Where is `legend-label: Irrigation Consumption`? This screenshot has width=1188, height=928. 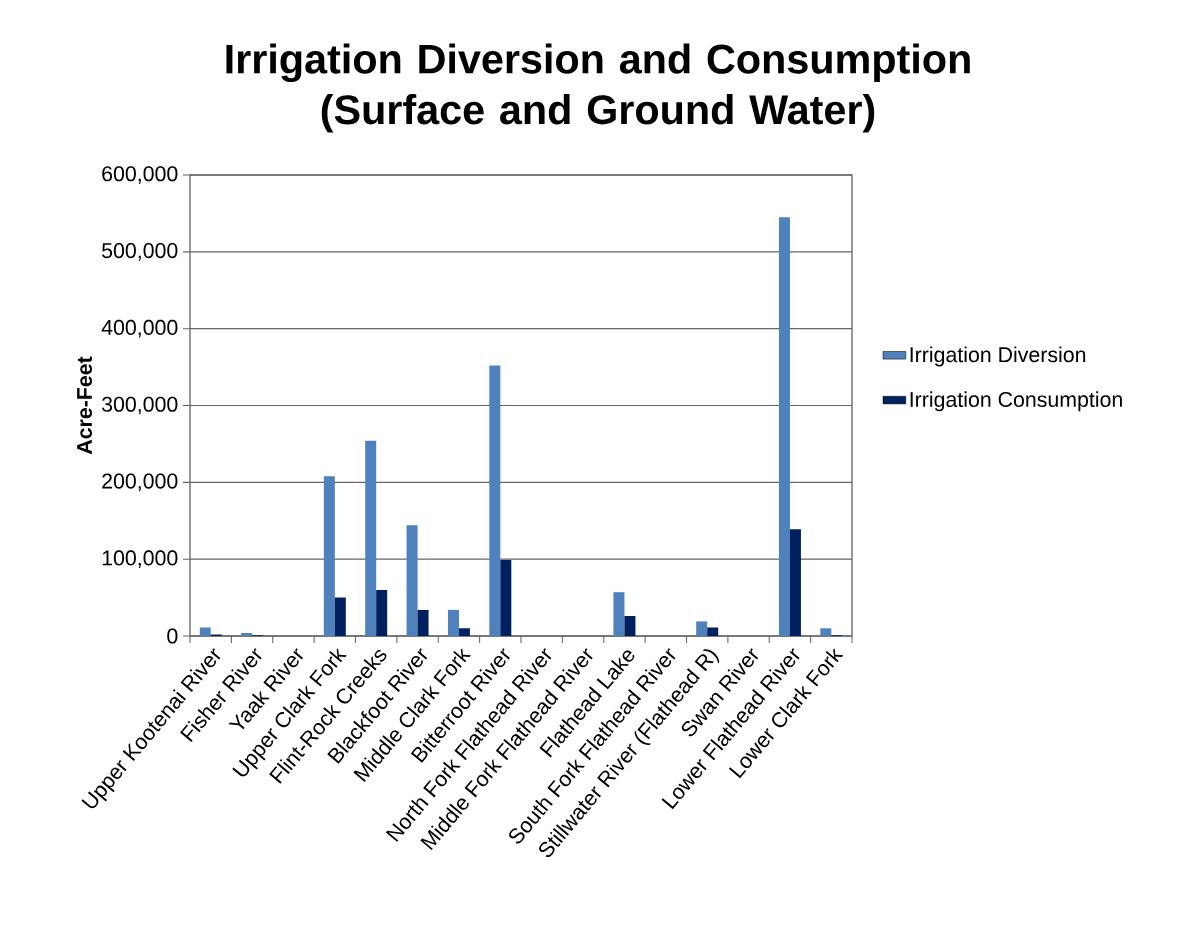 legend-label: Irrigation Consumption is located at coordinates (1016, 401).